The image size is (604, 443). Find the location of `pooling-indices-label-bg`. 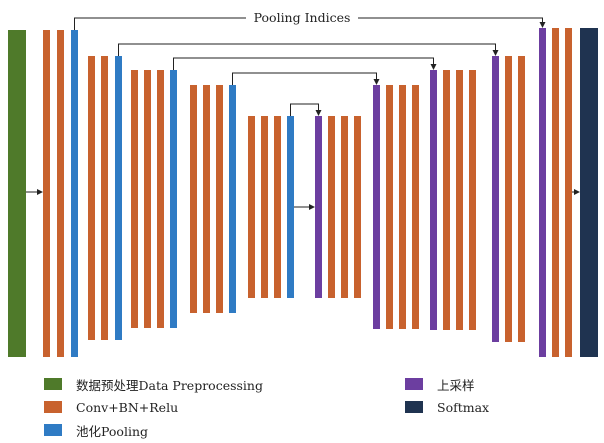

pooling-indices-label-bg is located at coordinates (302, 18).